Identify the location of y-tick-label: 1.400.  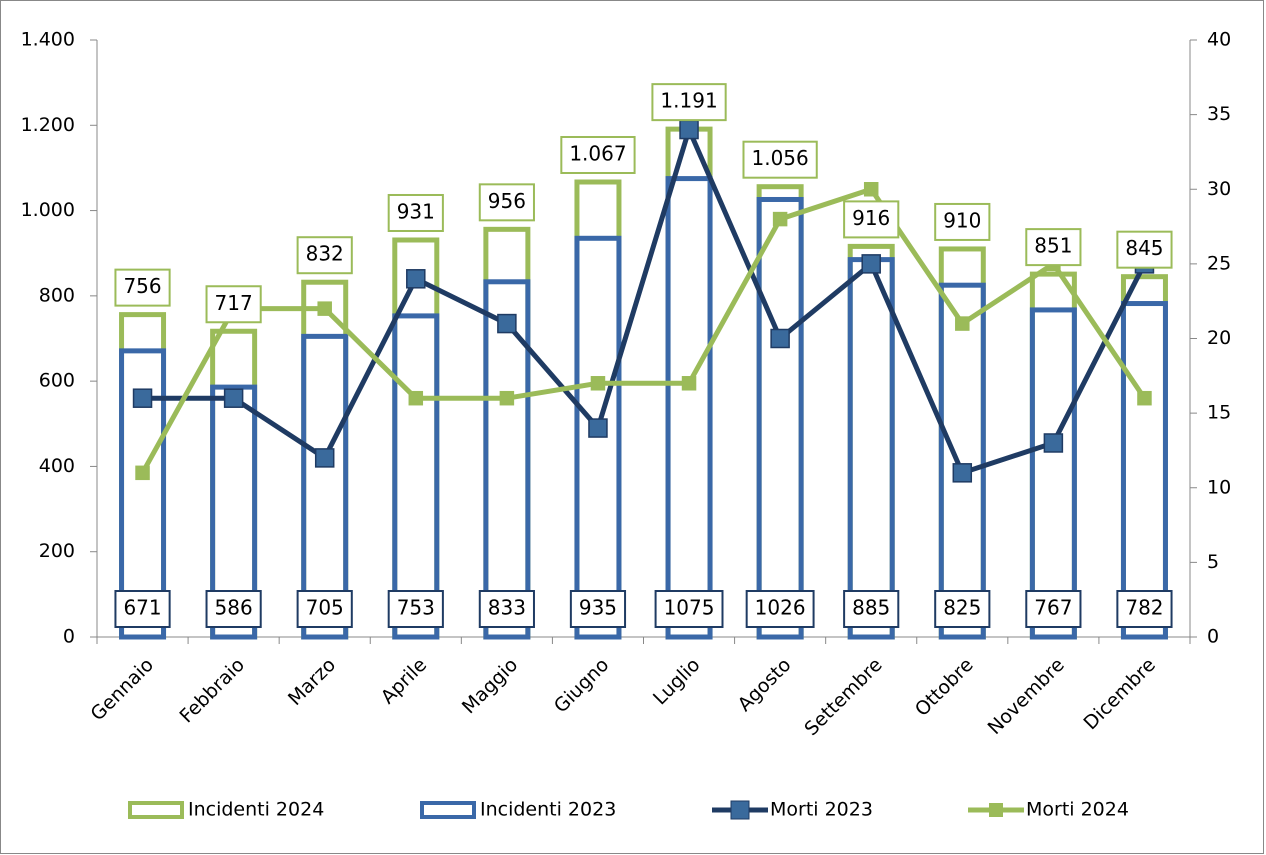
(48, 40).